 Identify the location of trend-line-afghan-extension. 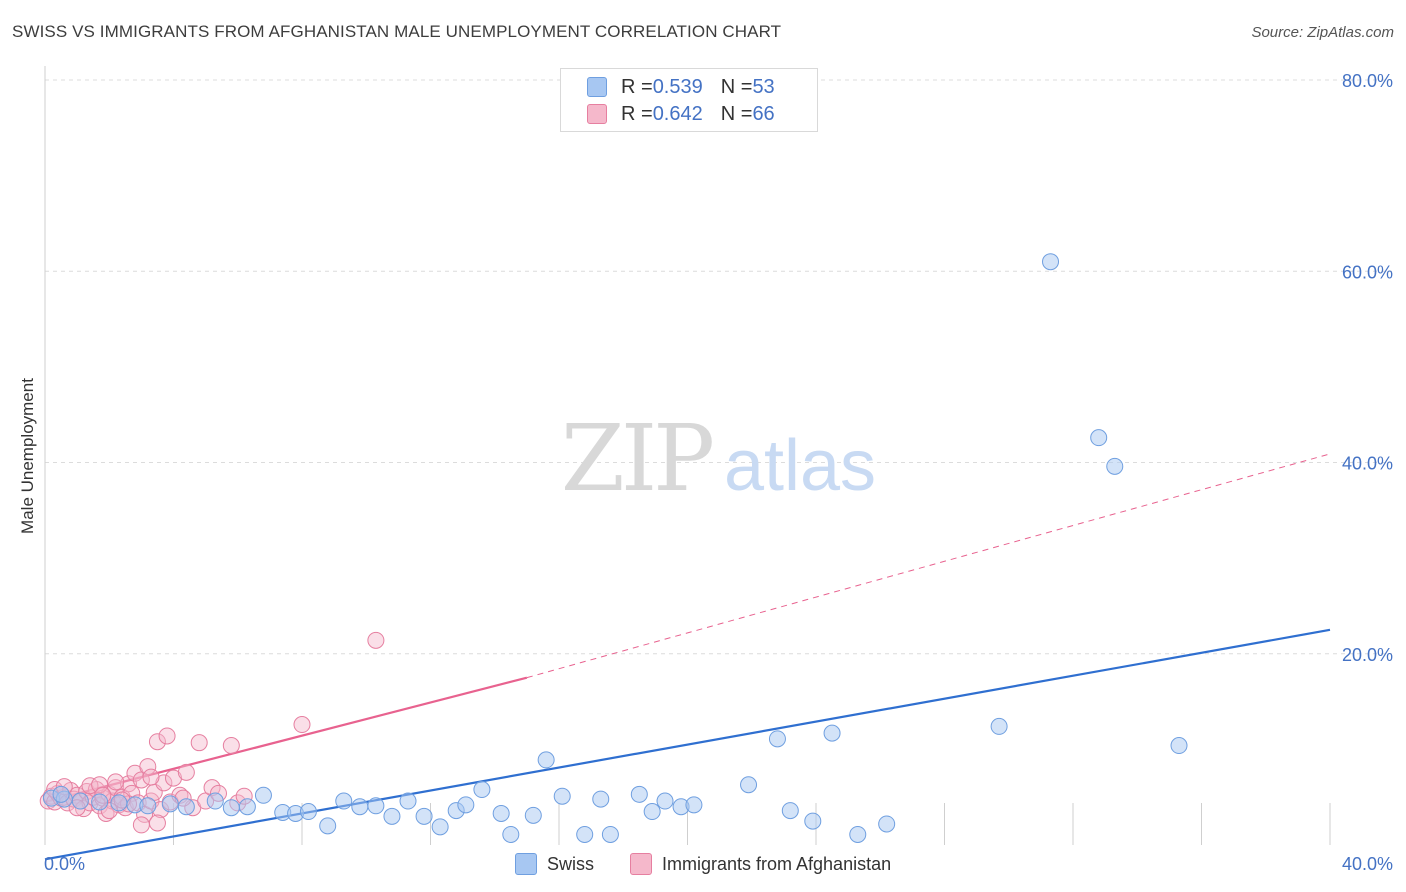
(928, 566).